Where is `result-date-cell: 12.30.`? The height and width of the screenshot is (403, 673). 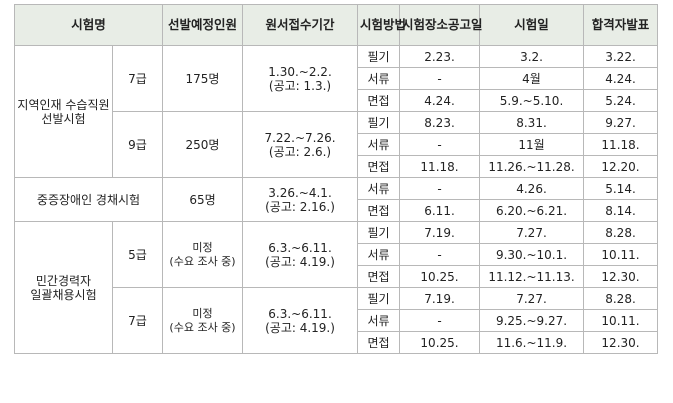
result-date-cell: 12.30. is located at coordinates (621, 342).